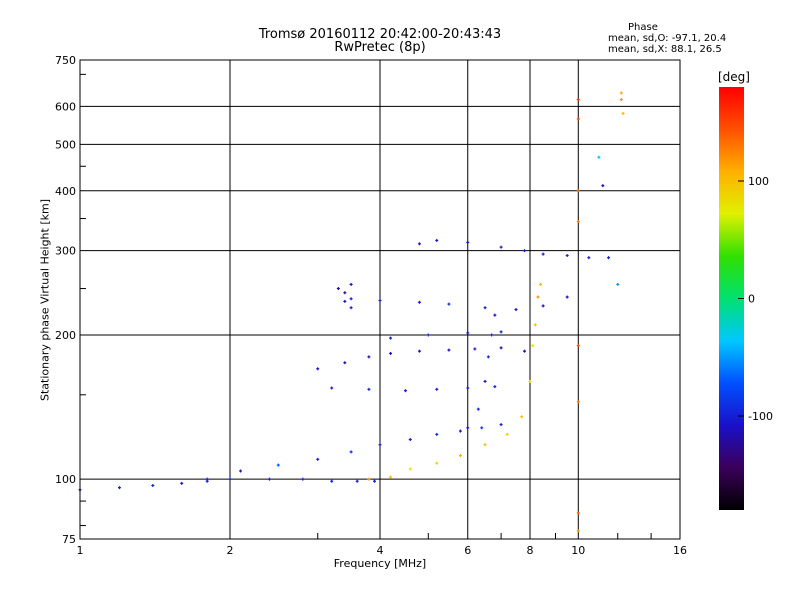  What do you see at coordinates (380, 550) in the screenshot?
I see `x-tick-label: 4` at bounding box center [380, 550].